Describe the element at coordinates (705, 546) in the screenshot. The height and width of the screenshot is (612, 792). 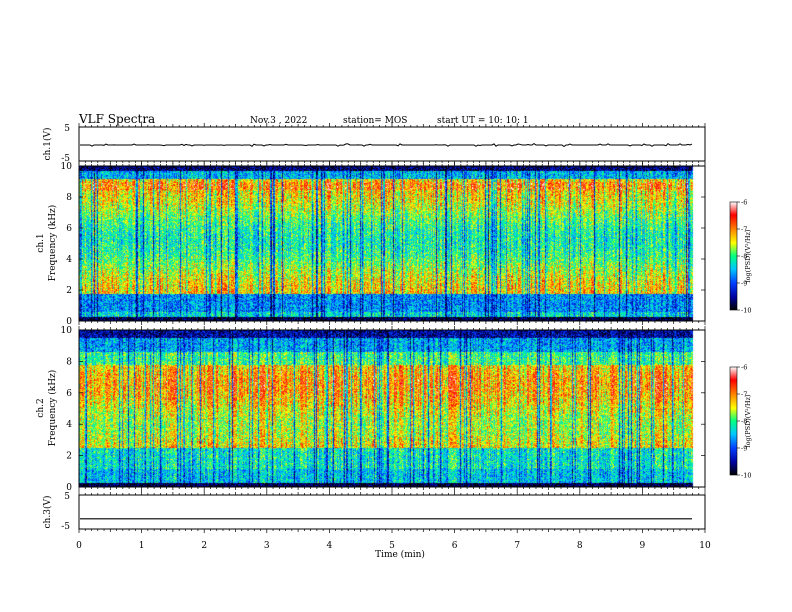
I see `time-tick-label: 10` at that location.